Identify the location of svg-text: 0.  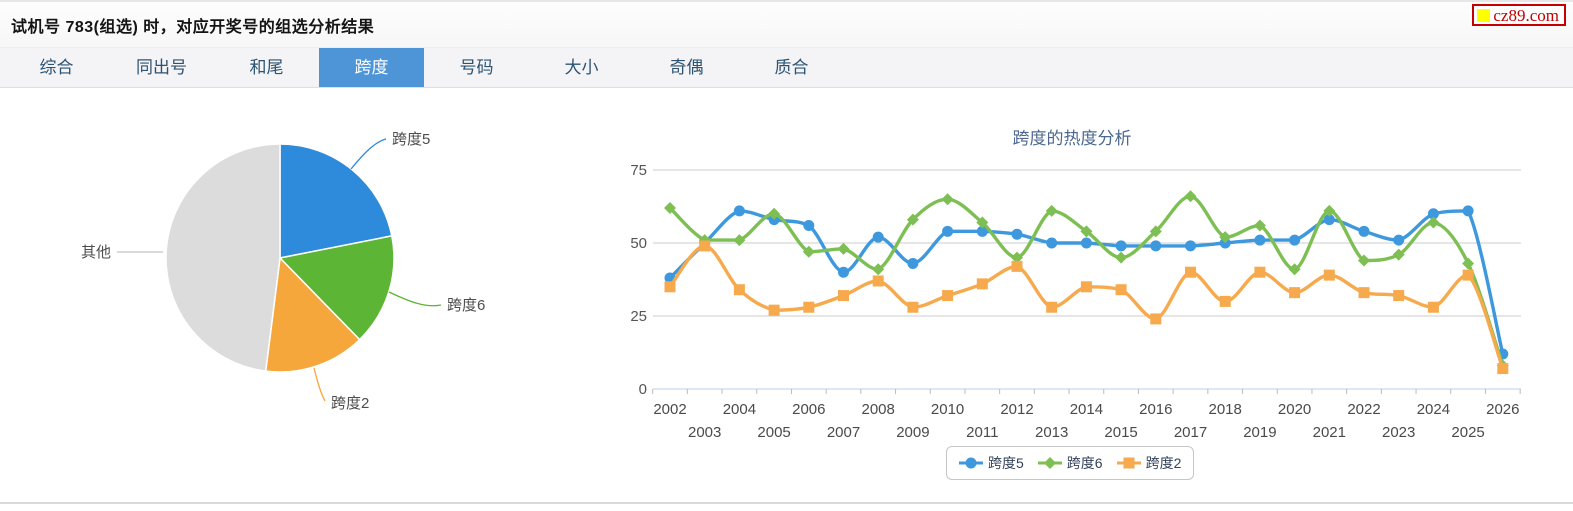
(643, 389).